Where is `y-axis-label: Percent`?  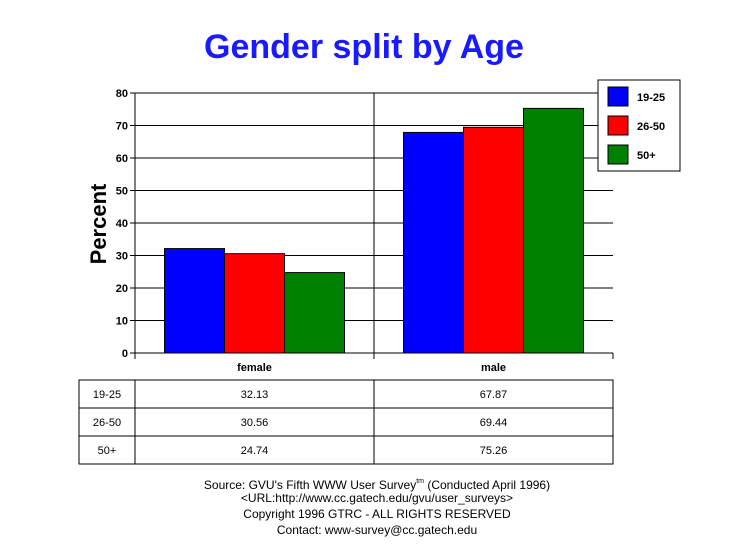 y-axis-label: Percent is located at coordinates (98, 223).